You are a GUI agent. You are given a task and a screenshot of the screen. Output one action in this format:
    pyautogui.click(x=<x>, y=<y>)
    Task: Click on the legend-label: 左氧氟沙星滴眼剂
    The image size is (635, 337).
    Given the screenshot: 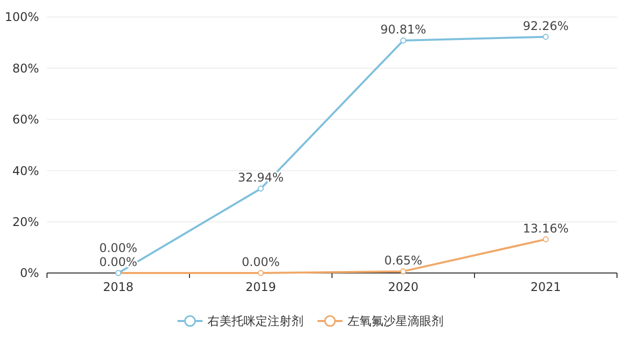 What is the action you would take?
    pyautogui.click(x=396, y=321)
    